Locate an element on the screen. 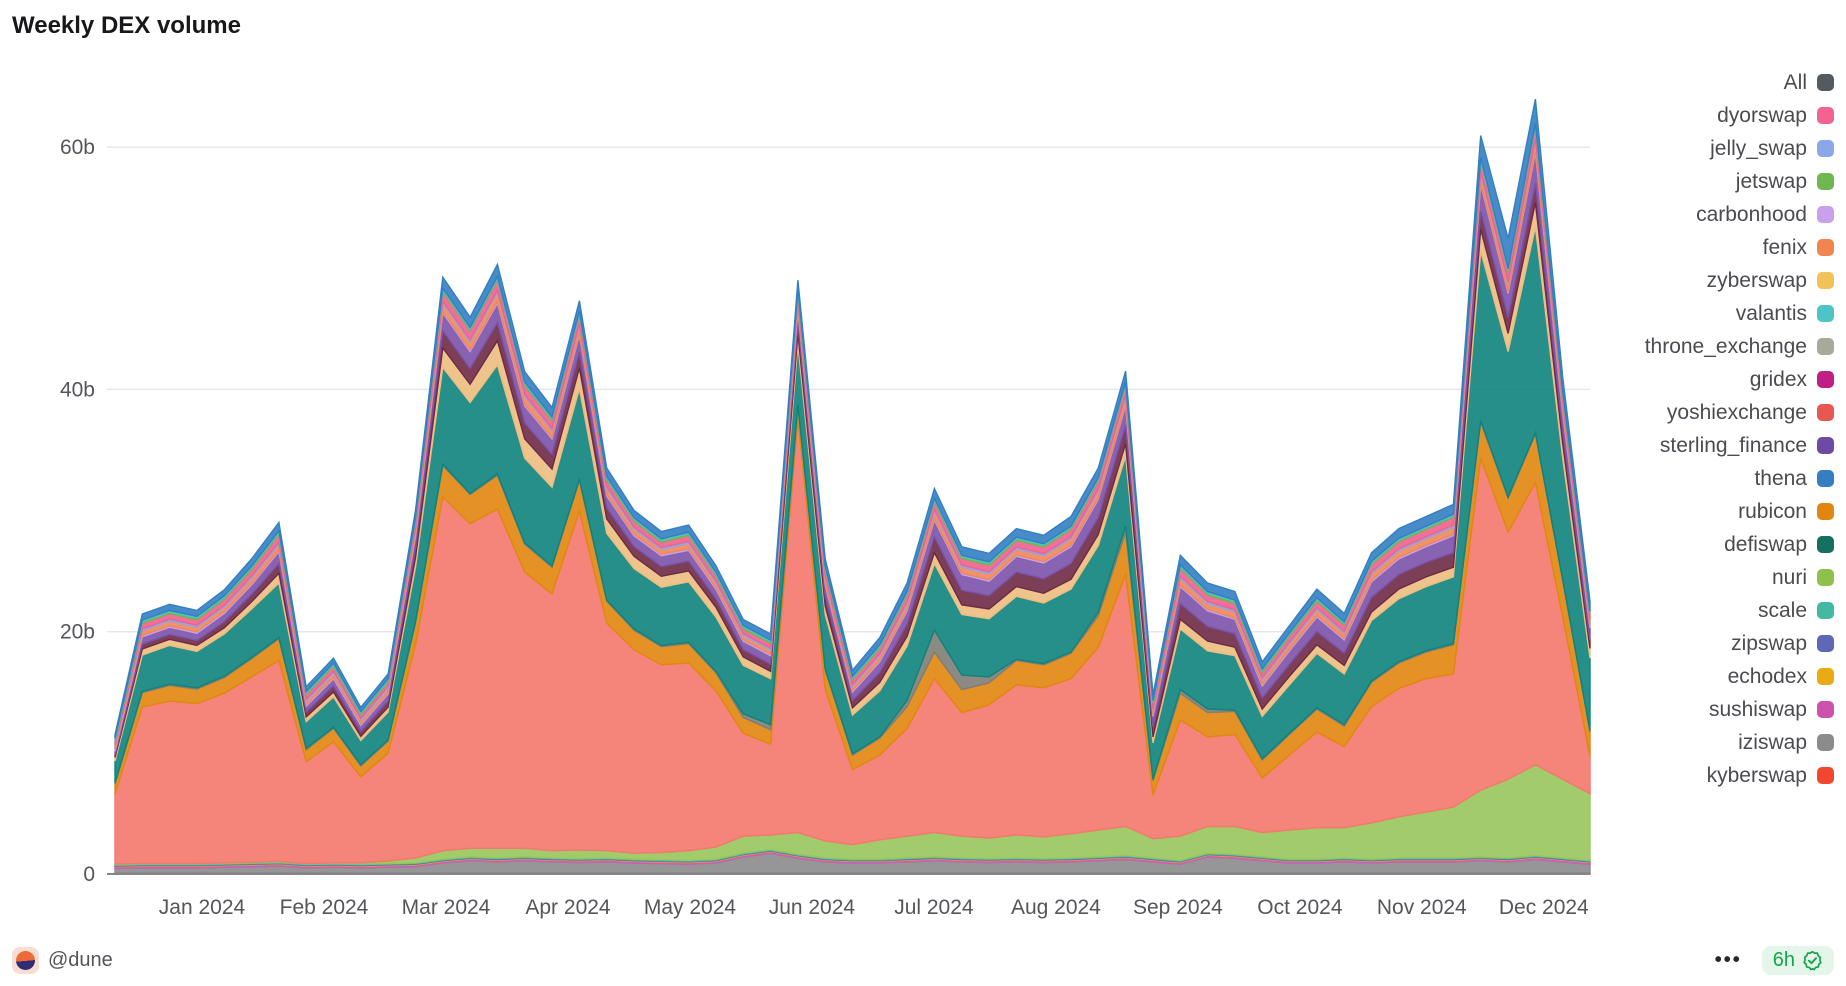  legend-item-kyberswap: kyberswap is located at coordinates (1770, 775).